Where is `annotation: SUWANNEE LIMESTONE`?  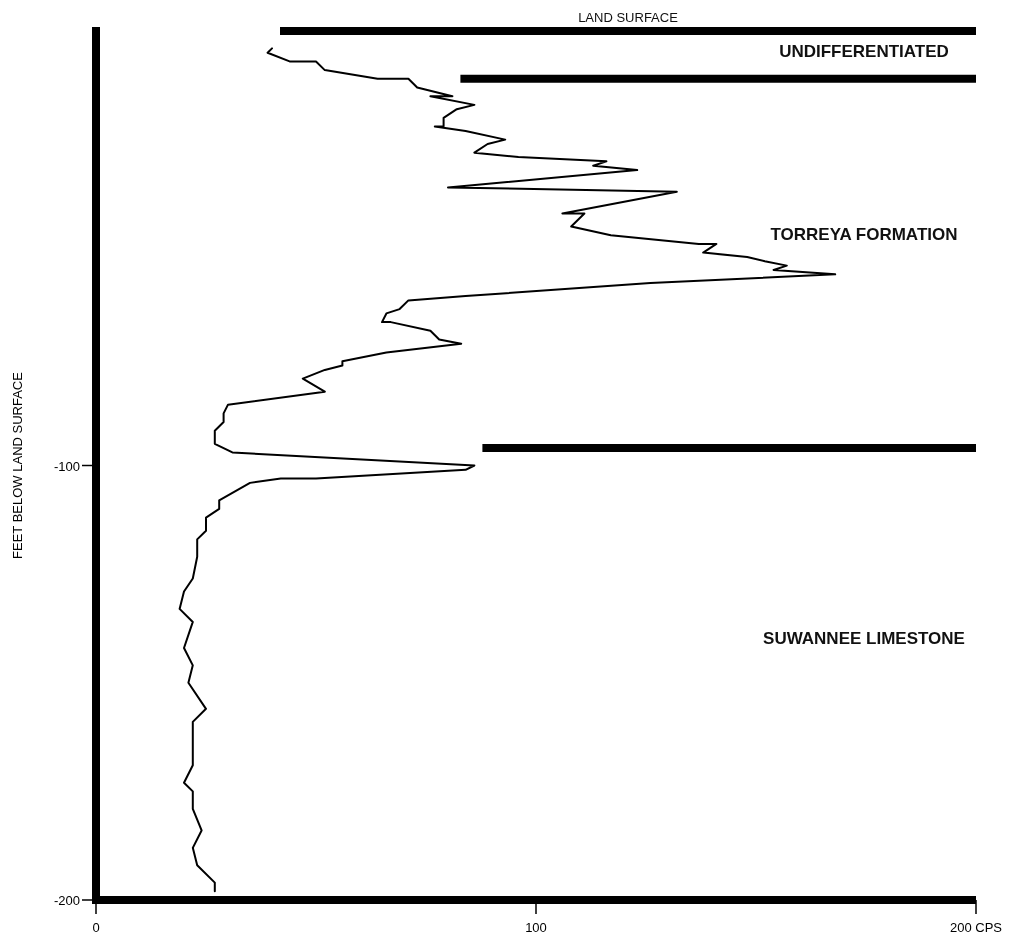 annotation: SUWANNEE LIMESTONE is located at coordinates (864, 638).